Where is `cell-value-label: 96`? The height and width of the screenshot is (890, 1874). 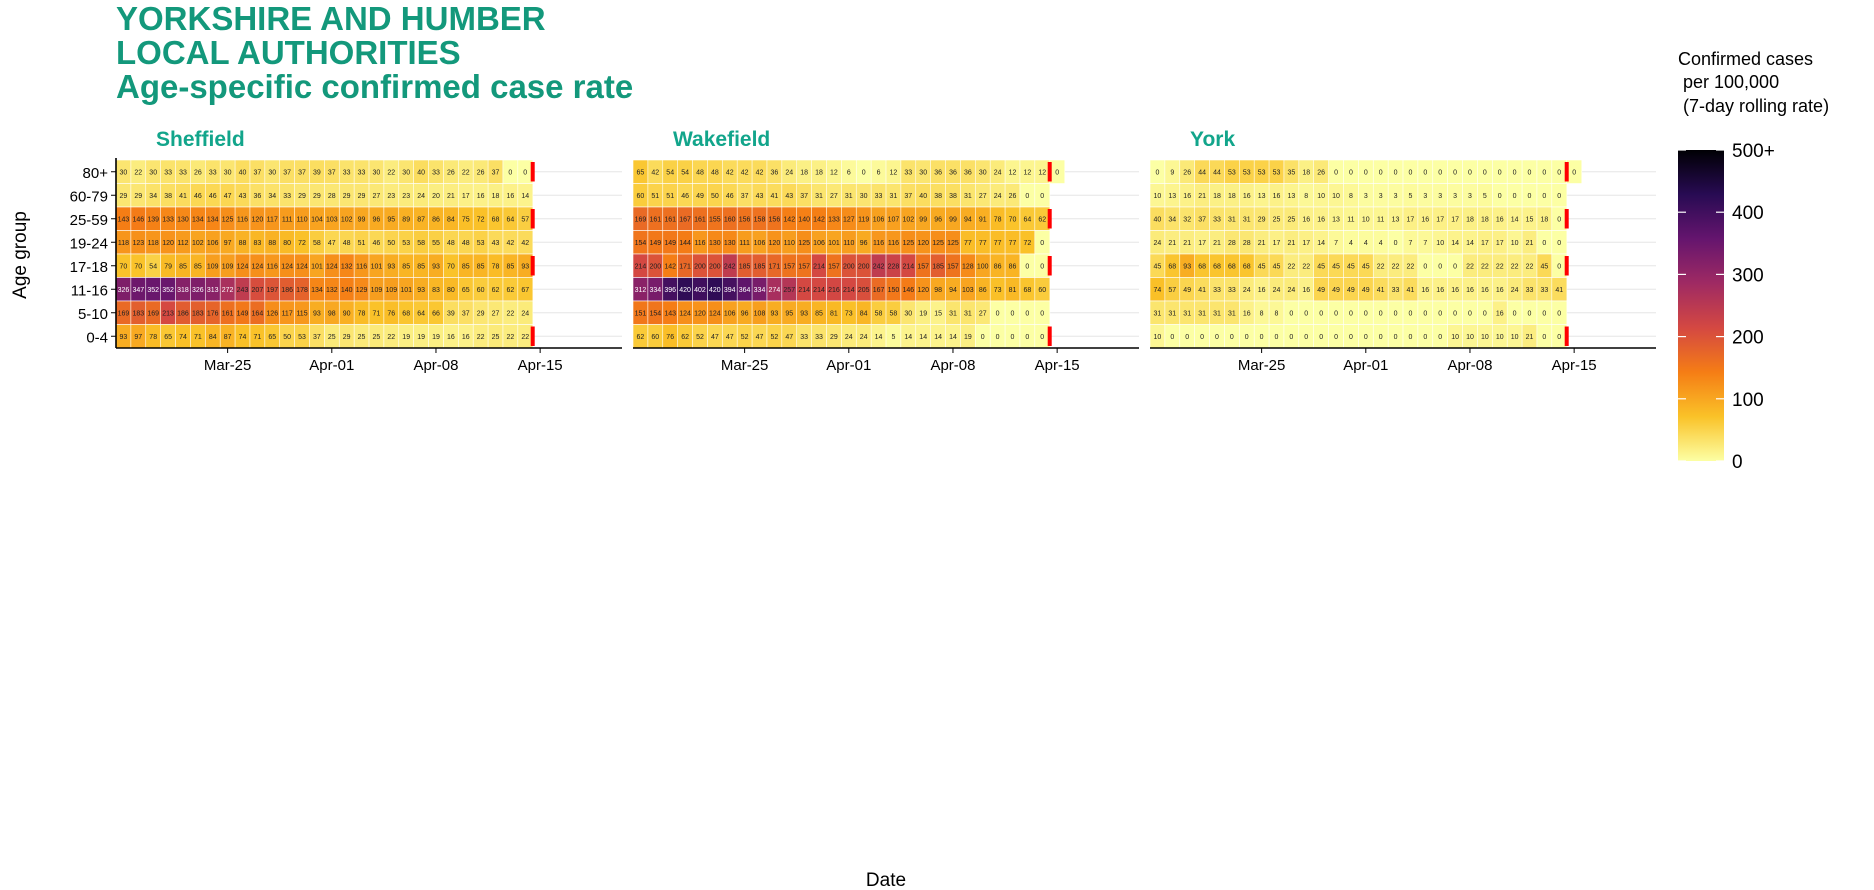 cell-value-label: 96 is located at coordinates (864, 243).